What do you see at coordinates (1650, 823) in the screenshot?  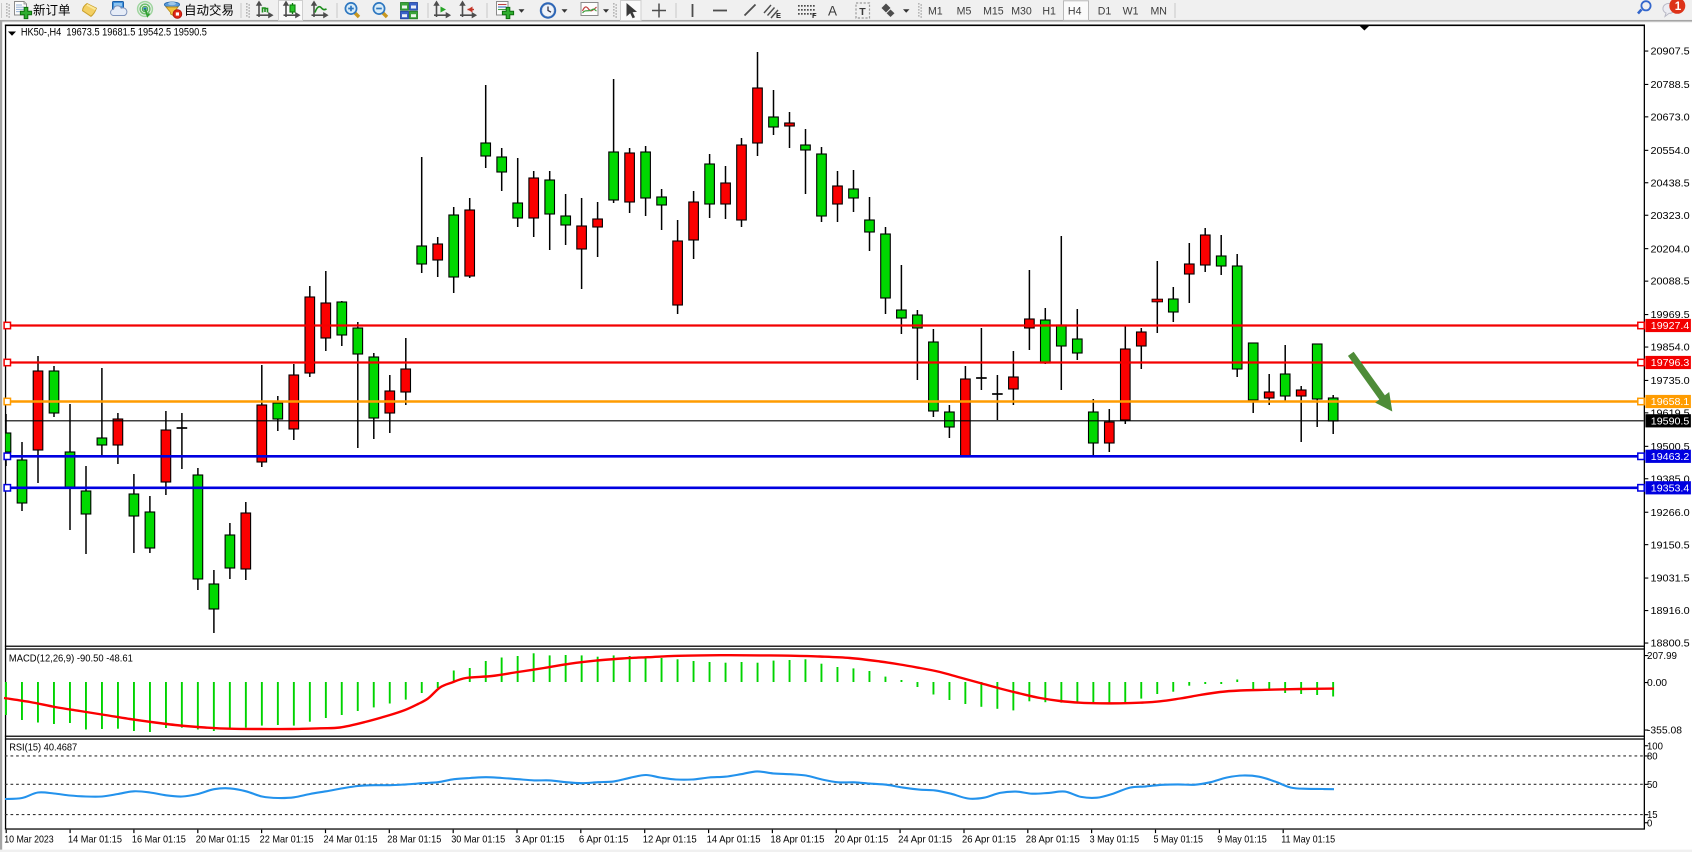 I see `svg-text: 0` at bounding box center [1650, 823].